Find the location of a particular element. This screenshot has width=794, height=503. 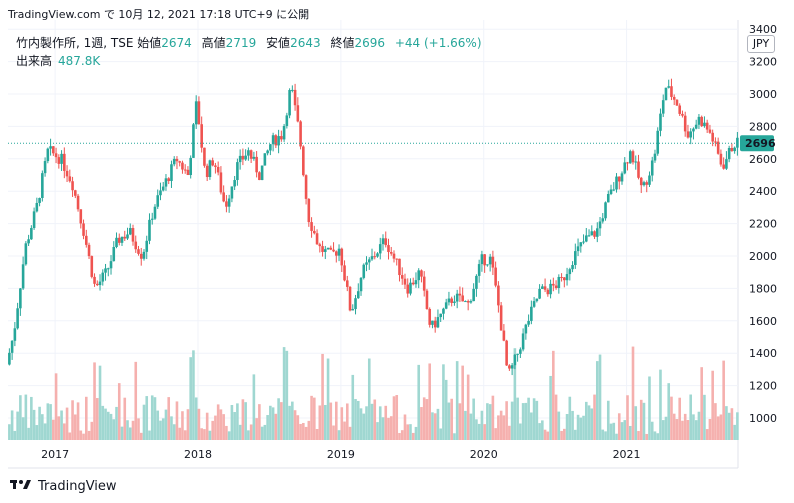

price-tick-label: 2800 is located at coordinates (763, 126).